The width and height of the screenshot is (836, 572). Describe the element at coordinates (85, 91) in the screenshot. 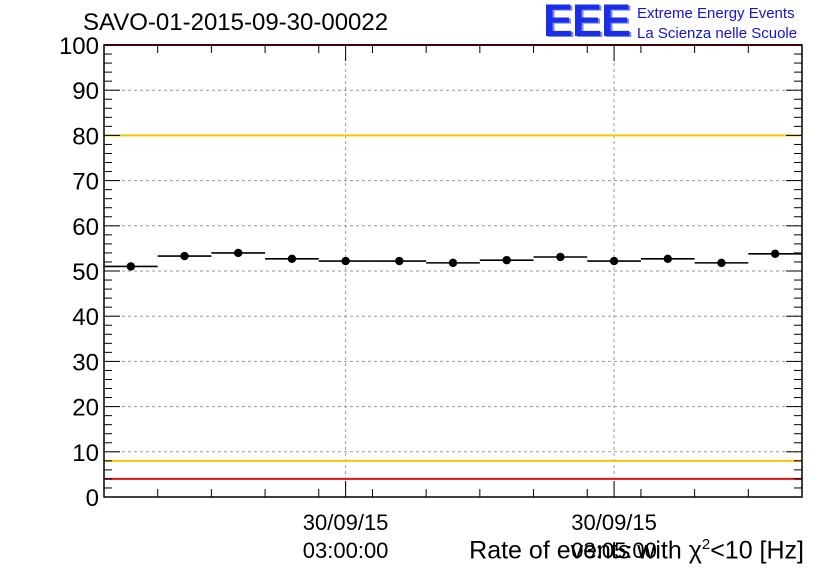

I see `y-tick-label: 90` at that location.